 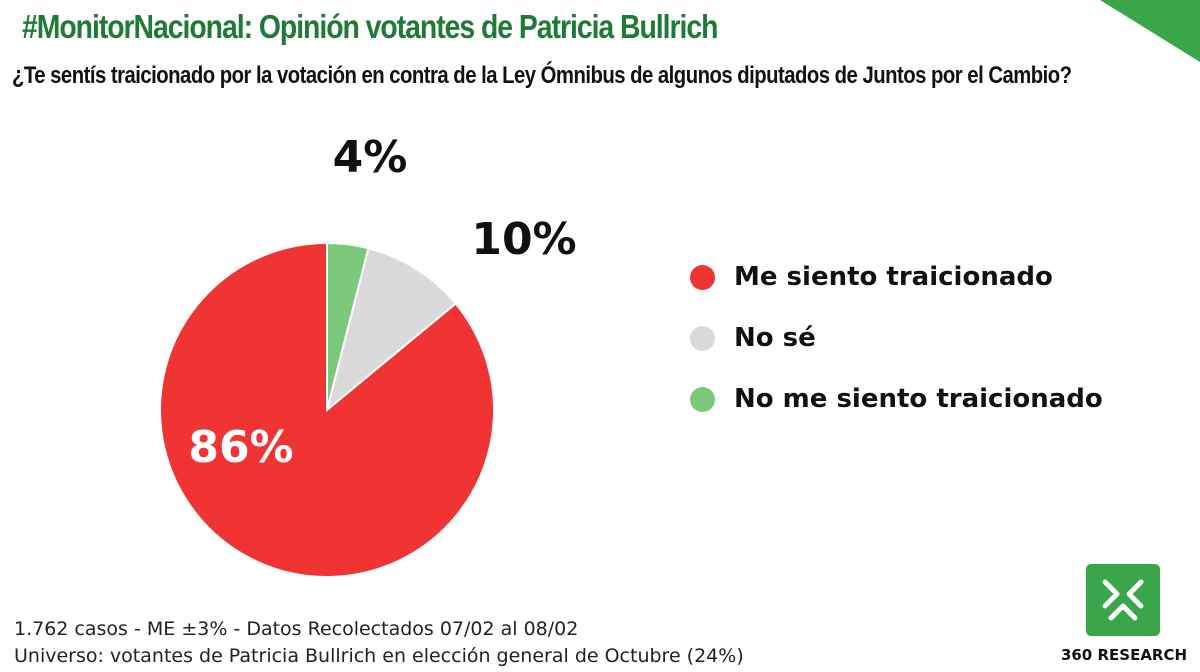 What do you see at coordinates (1150, 31) in the screenshot?
I see `corner-triangle` at bounding box center [1150, 31].